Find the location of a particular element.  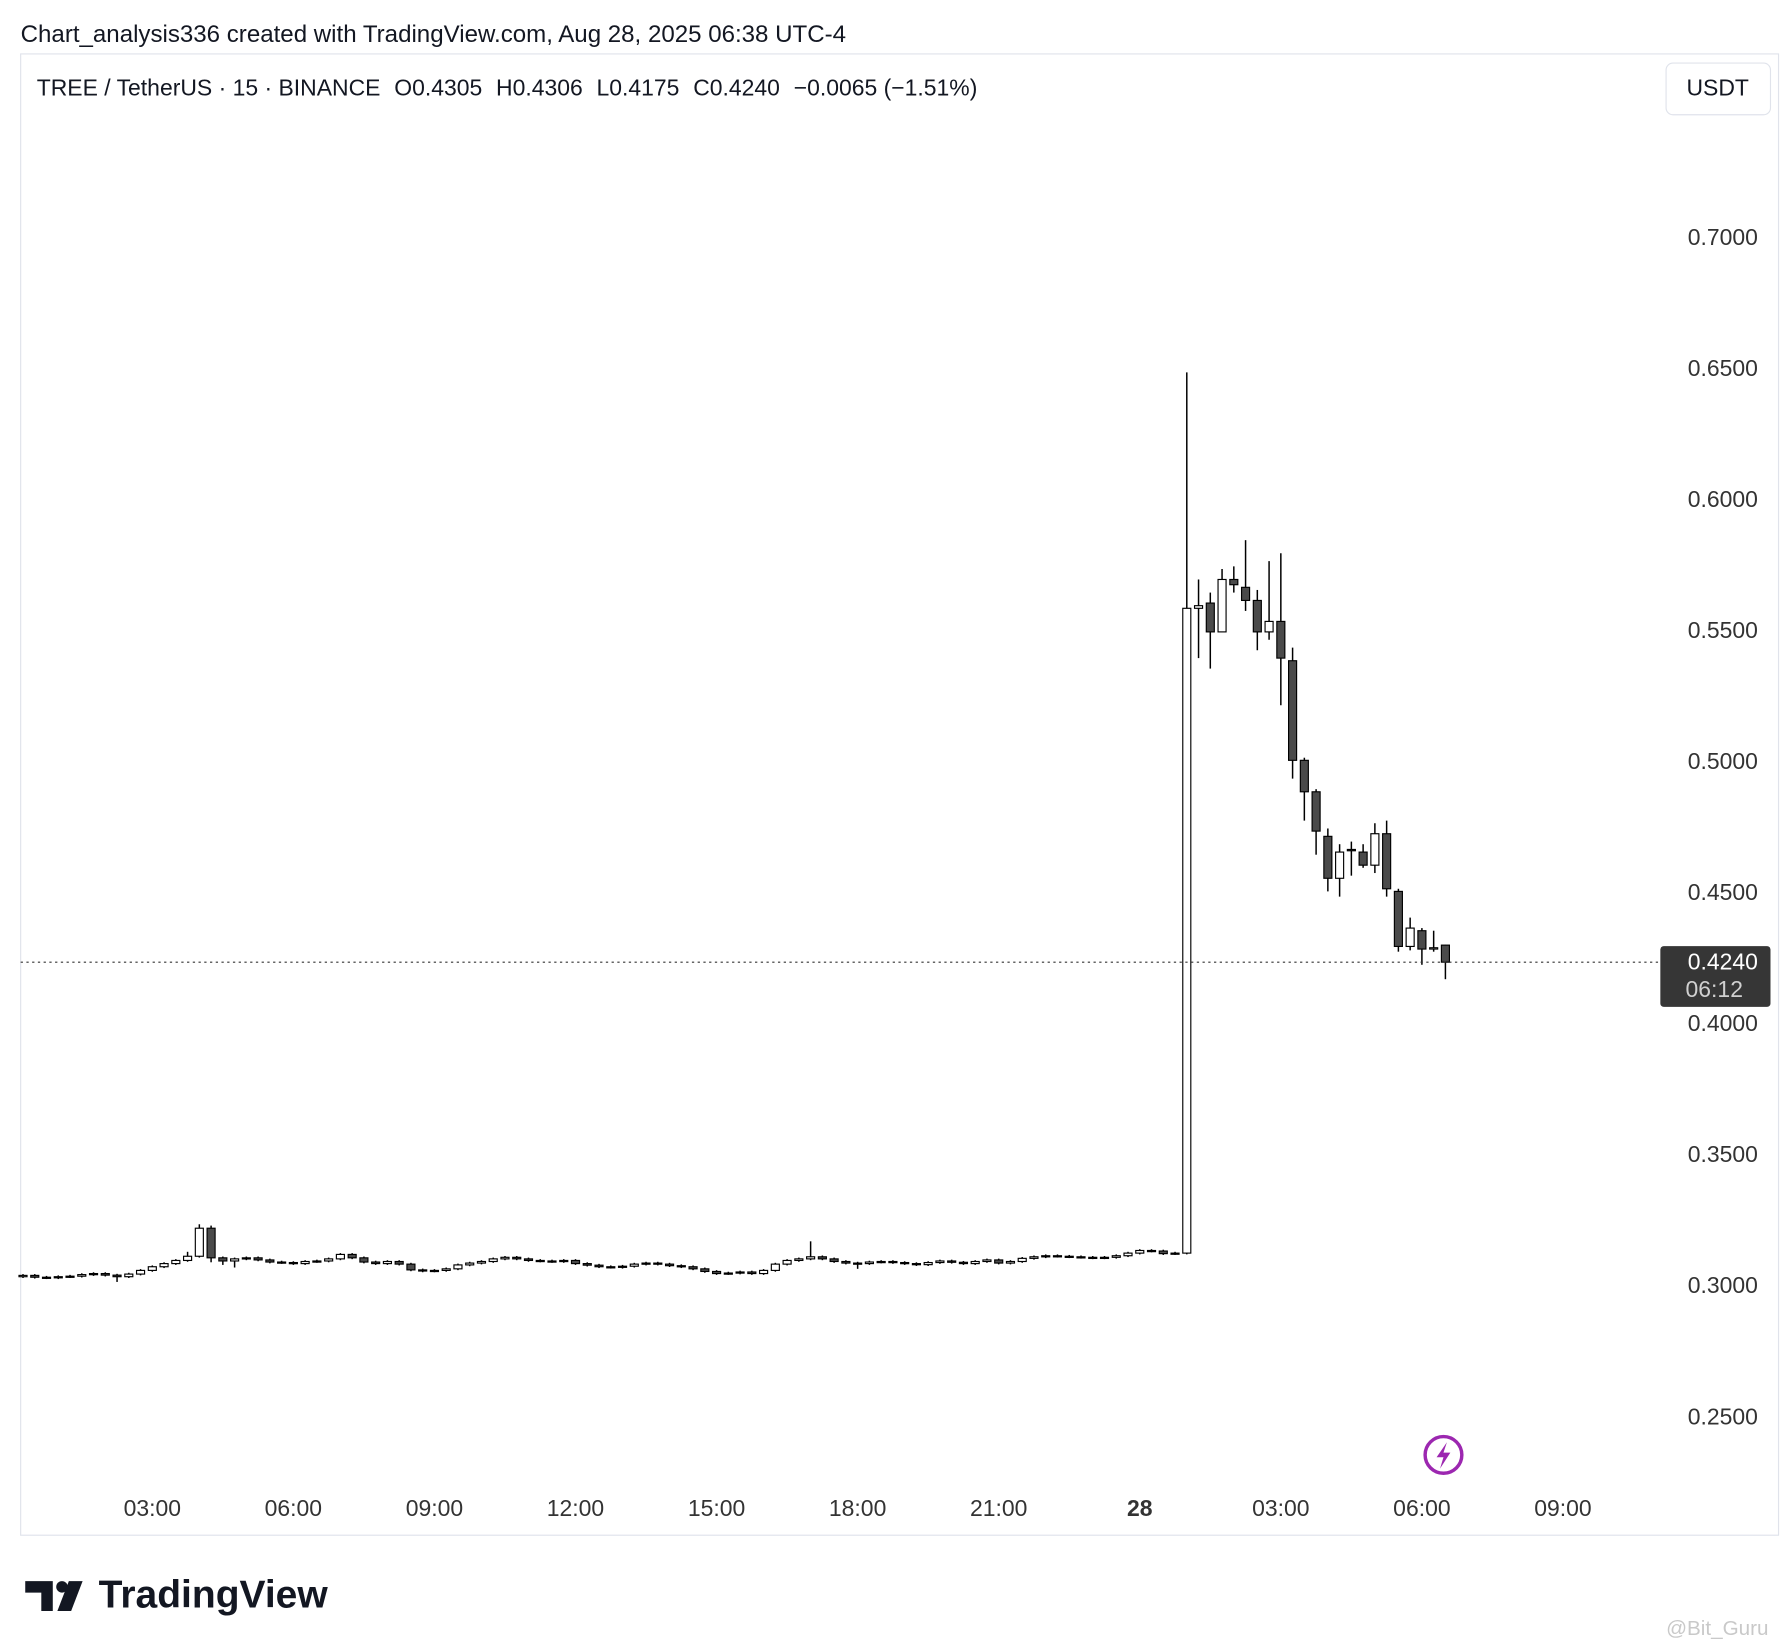

x-tick-label: 18:00 is located at coordinates (857, 1508).